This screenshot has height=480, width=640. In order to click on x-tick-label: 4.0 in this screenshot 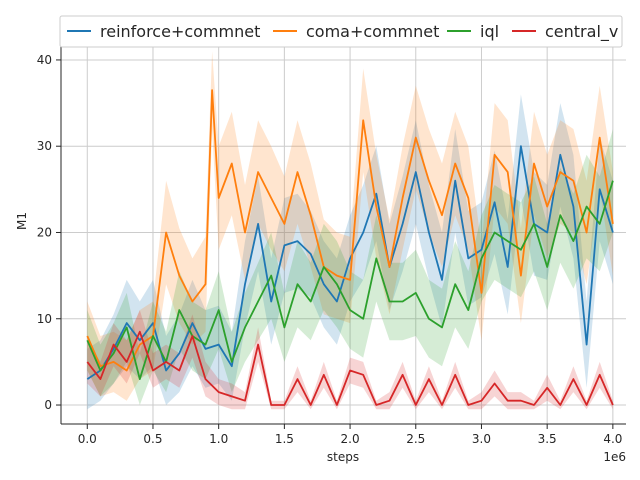, I will do `click(612, 439)`.